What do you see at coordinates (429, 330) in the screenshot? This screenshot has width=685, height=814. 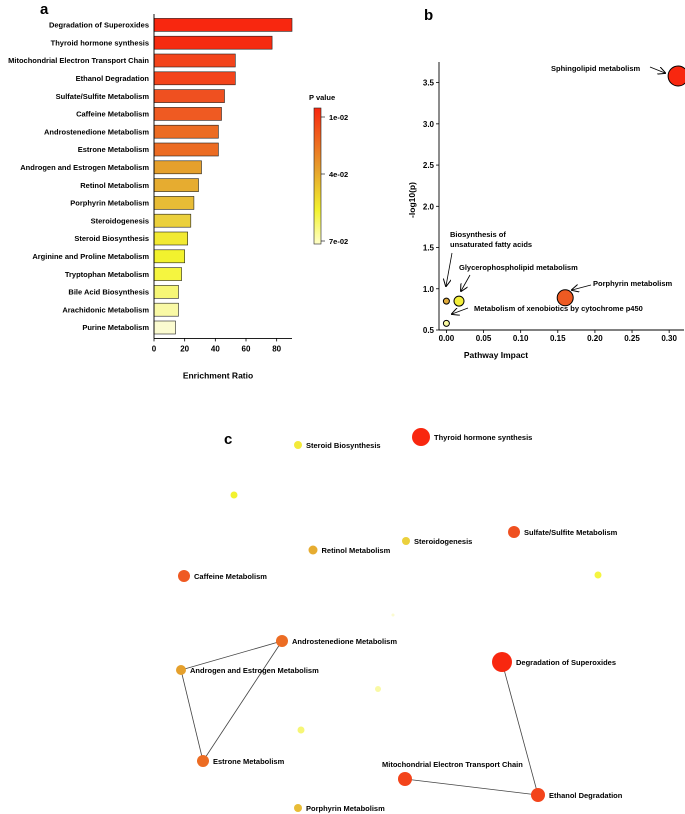 I see `y-tick-label: 0.5` at bounding box center [429, 330].